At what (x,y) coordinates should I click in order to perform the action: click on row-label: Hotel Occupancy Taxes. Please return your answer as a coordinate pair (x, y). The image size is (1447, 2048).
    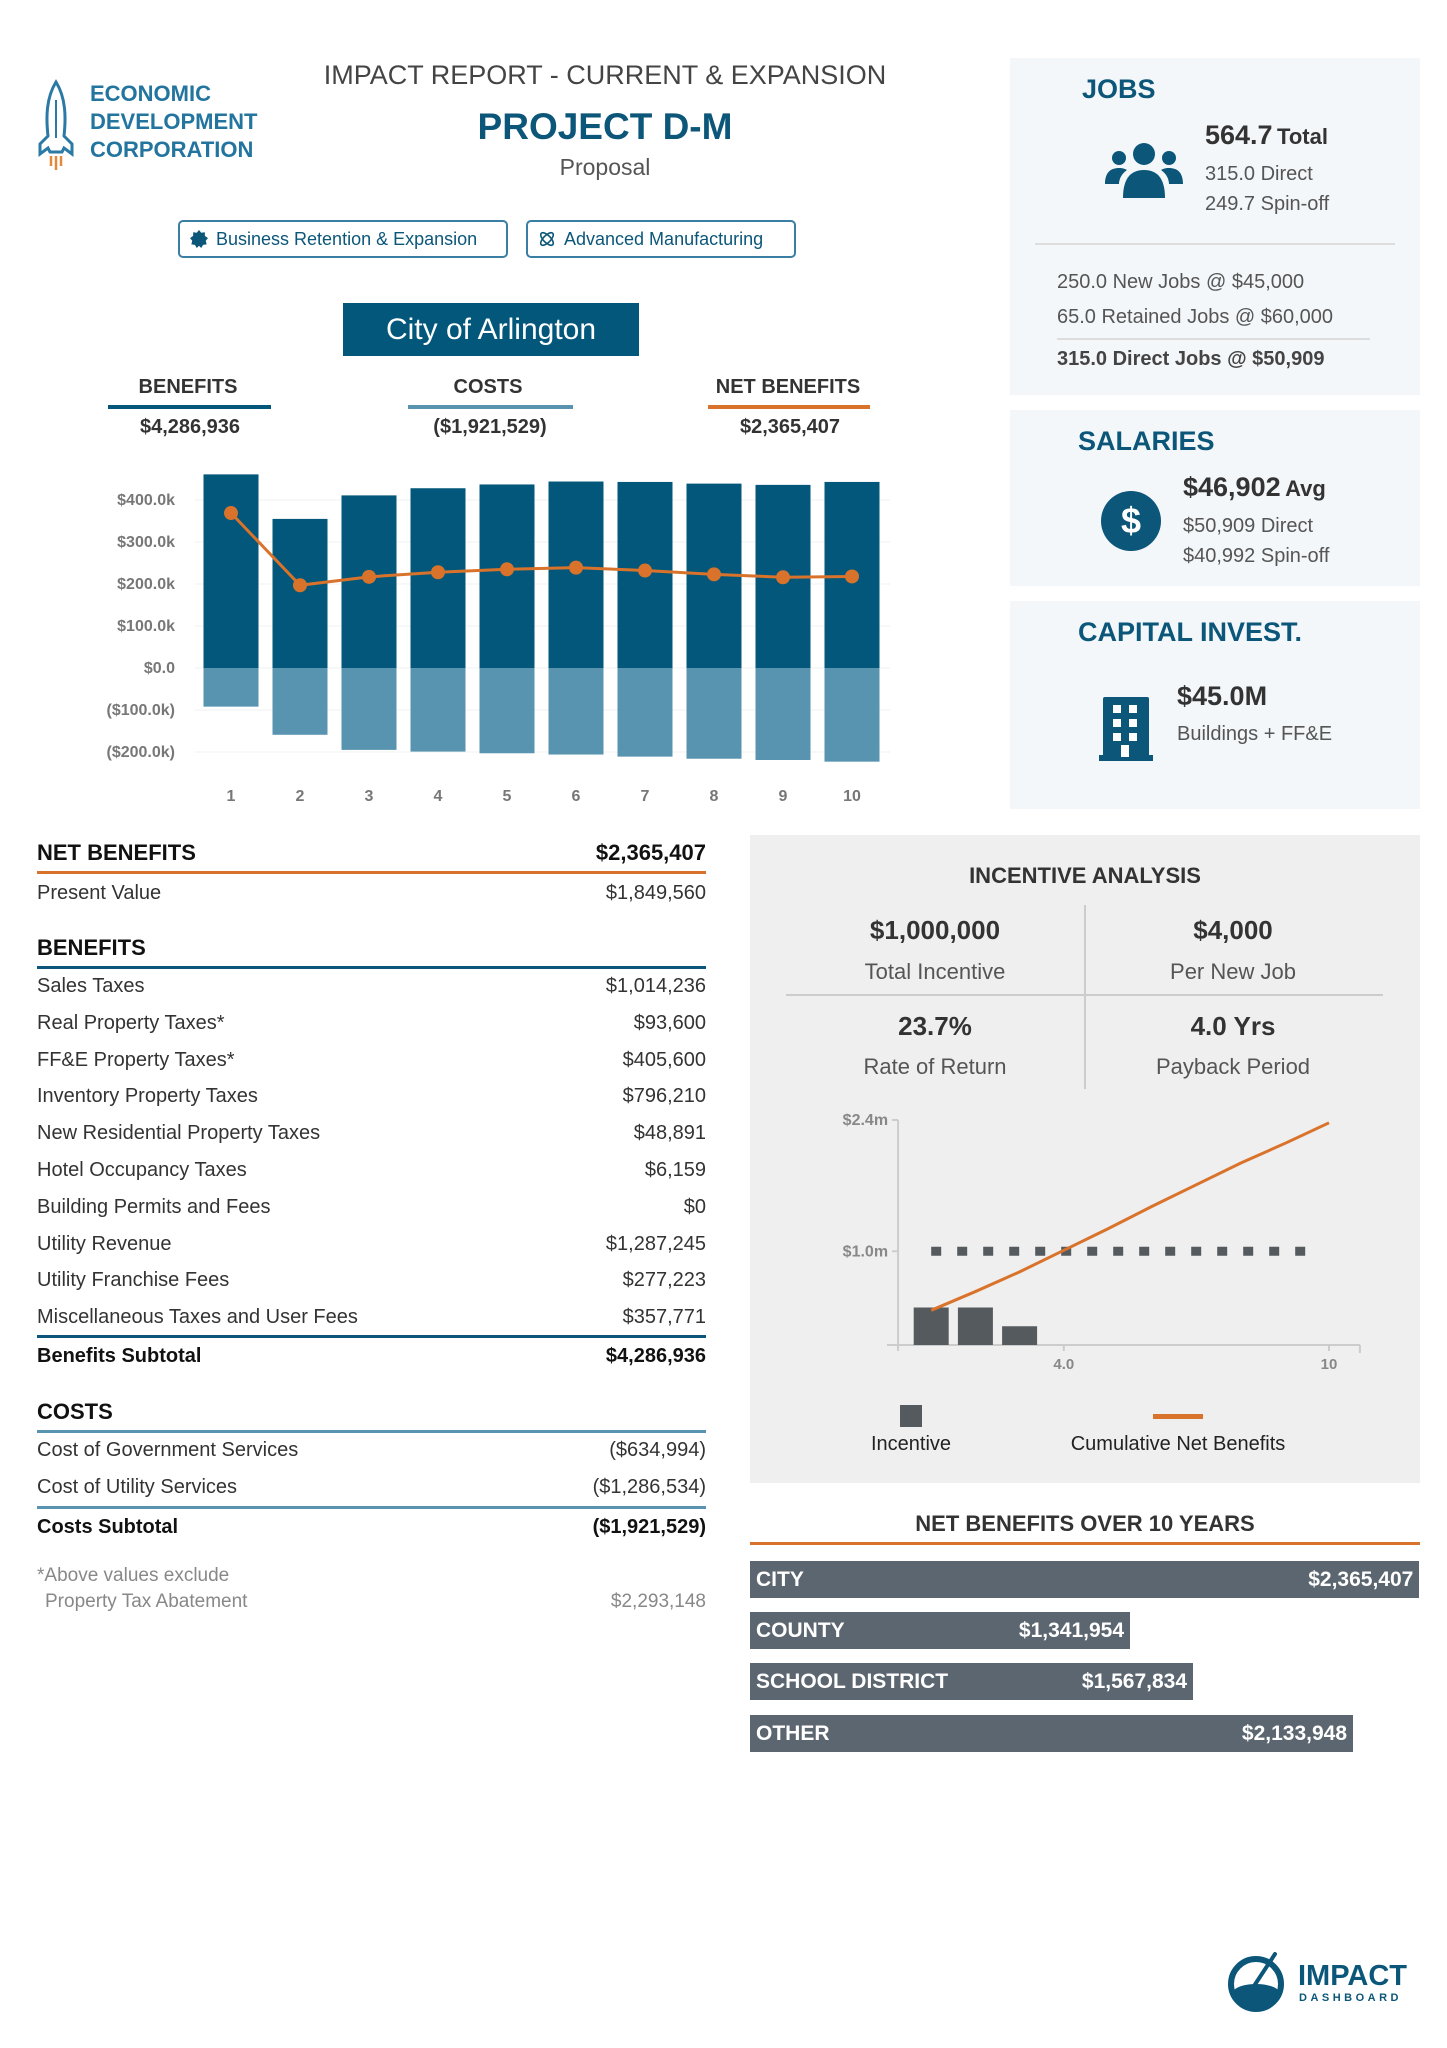
    Looking at the image, I should click on (142, 1170).